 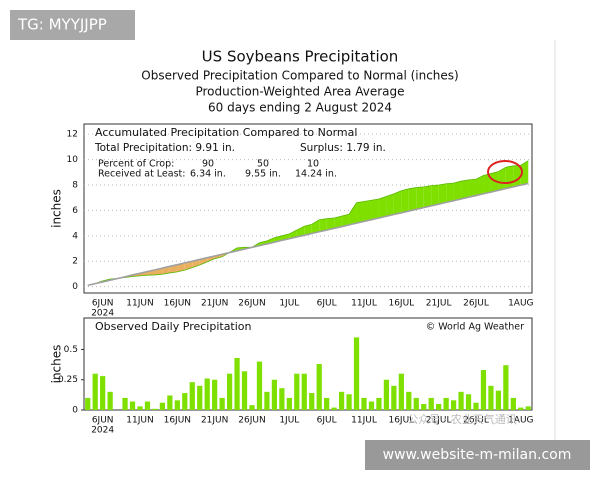 I want to click on y-tick-label: 8, so click(x=75, y=185).